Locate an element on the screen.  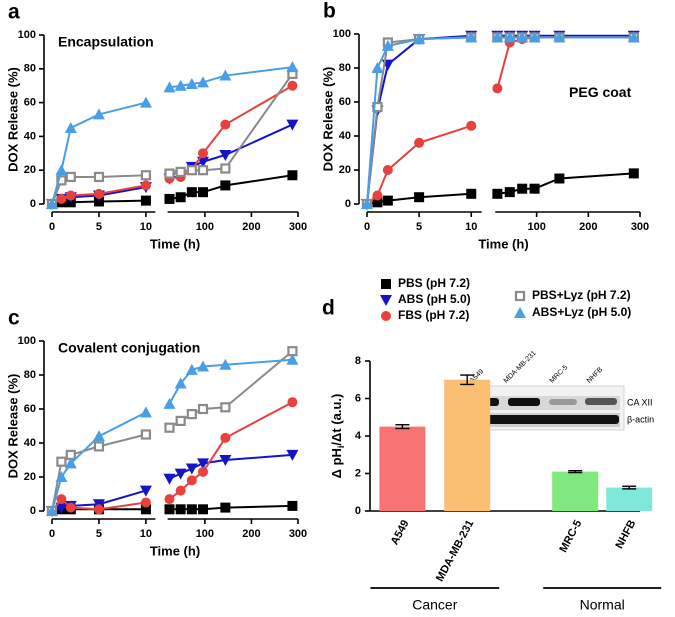
panel-label: b is located at coordinates (329, 11).